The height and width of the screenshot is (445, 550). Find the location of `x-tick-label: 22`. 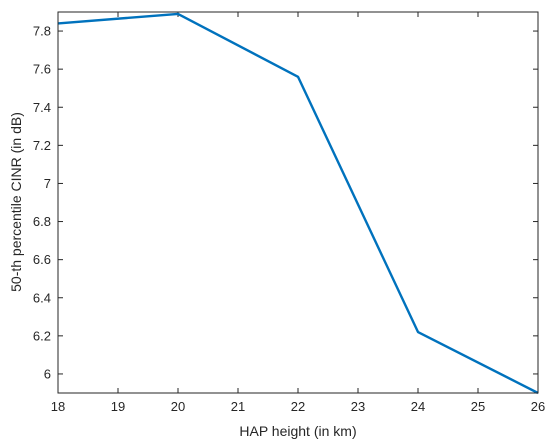

x-tick-label: 22 is located at coordinates (298, 406).